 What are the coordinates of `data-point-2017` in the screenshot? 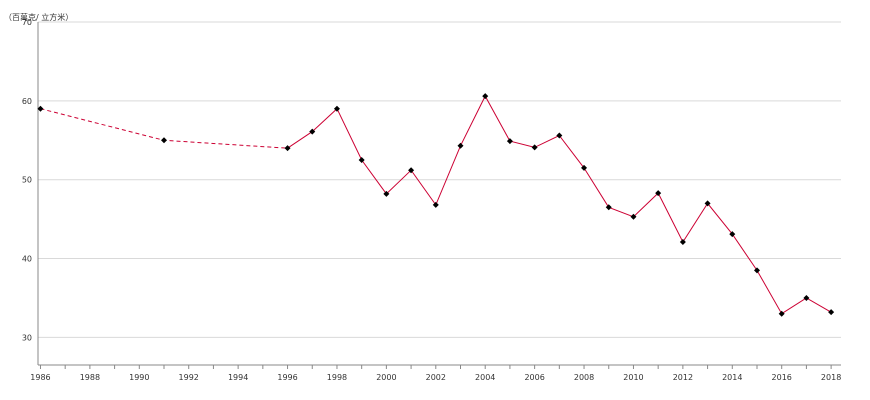 It's located at (806, 297).